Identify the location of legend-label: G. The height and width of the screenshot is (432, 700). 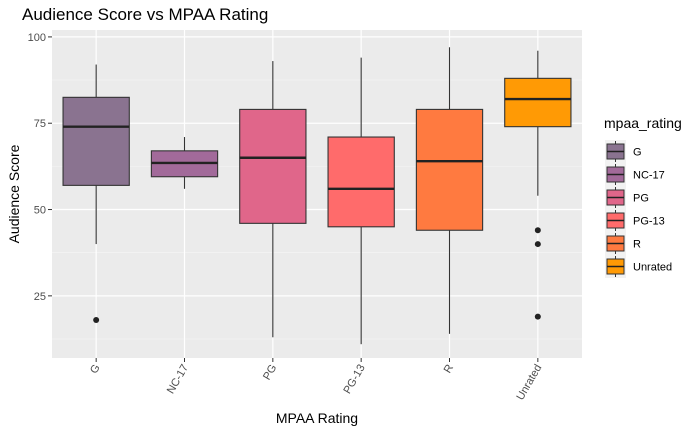
(637, 153).